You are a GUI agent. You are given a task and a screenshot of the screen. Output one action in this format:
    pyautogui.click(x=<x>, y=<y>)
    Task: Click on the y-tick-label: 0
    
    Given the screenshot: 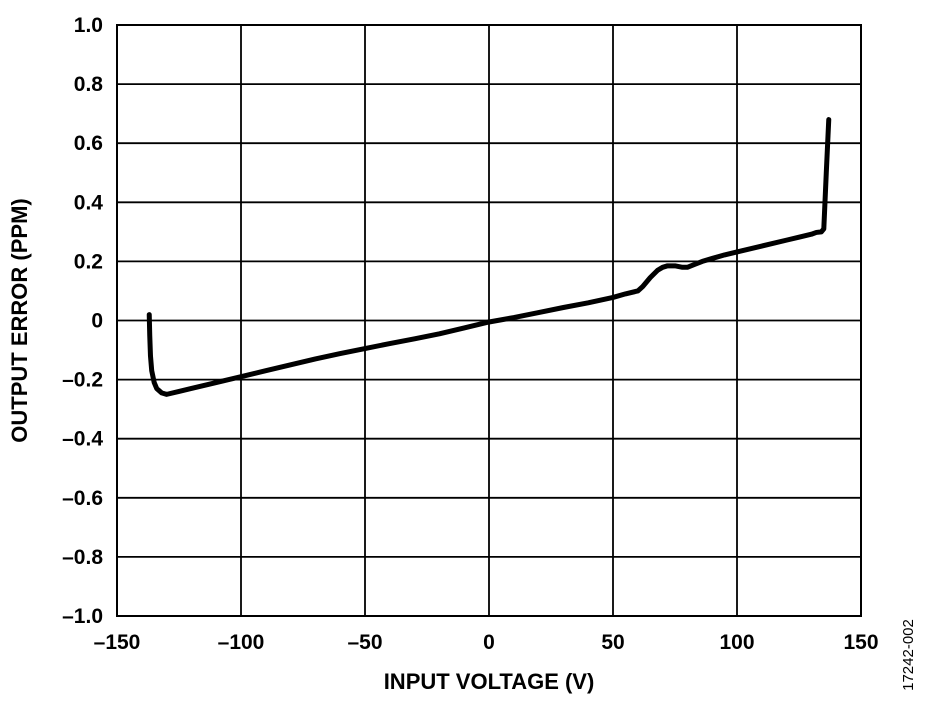 What is the action you would take?
    pyautogui.click(x=97, y=321)
    